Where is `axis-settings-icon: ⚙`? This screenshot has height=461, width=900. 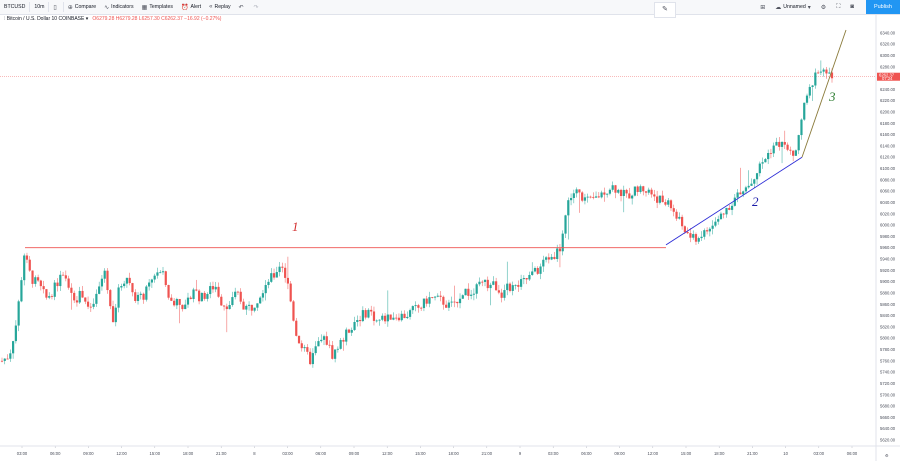 axis-settings-icon: ⚙ is located at coordinates (887, 455).